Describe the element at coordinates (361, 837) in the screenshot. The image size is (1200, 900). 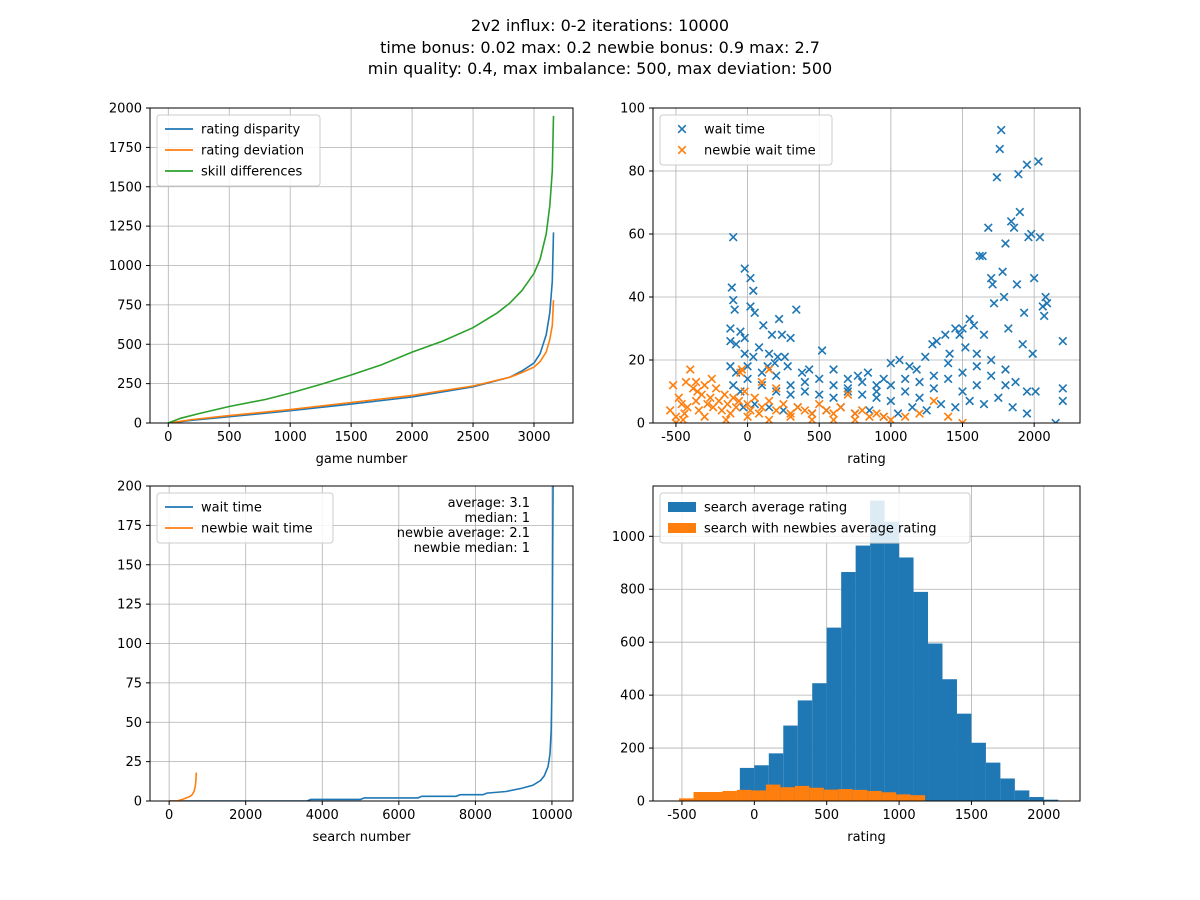
I see `x-axis-label: search number` at that location.